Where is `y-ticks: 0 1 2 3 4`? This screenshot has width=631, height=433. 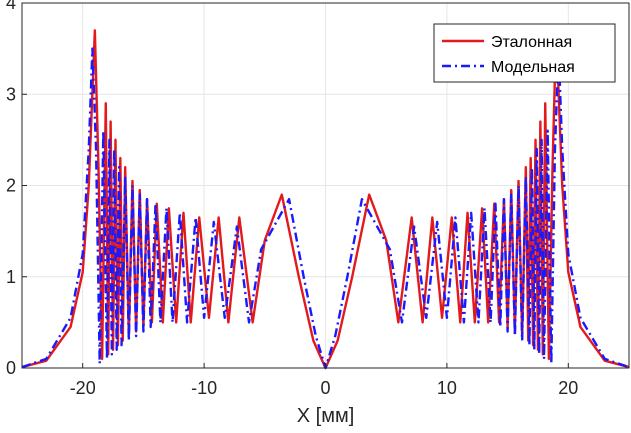
y-ticks: 0 1 2 3 4 is located at coordinates (16, 189).